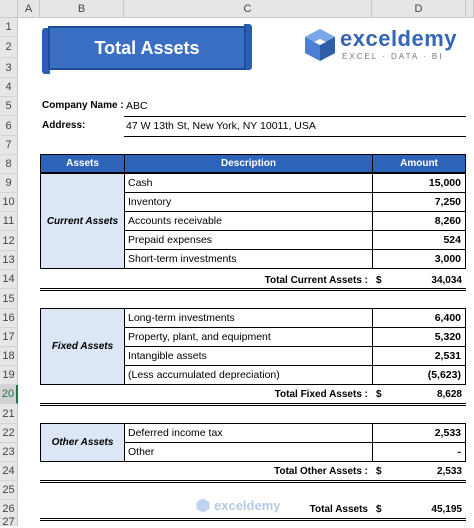  What do you see at coordinates (470, 9) in the screenshot?
I see `column-header-e` at bounding box center [470, 9].